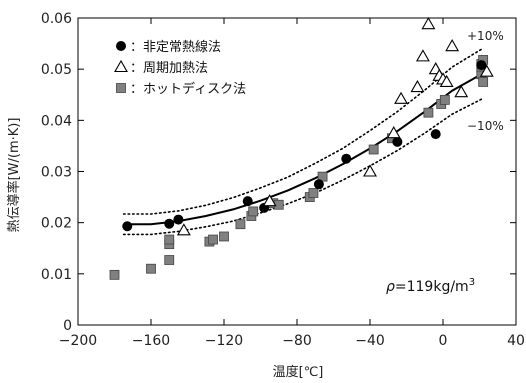 This screenshot has width=526, height=383. What do you see at coordinates (443, 341) in the screenshot?
I see `x-tick-label: 0` at bounding box center [443, 341].